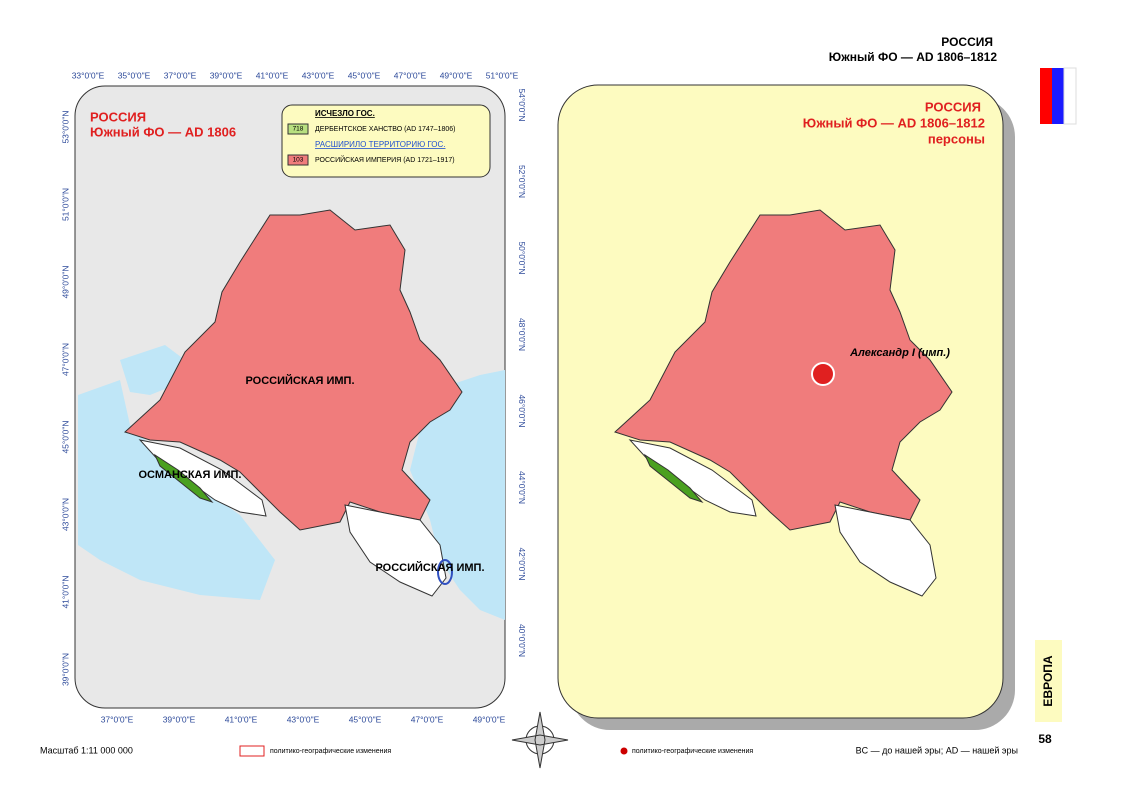 Image resolution: width=1122 pixels, height=794 pixels. Describe the element at coordinates (163, 131) in the screenshot. I see `map-subtitle: Южный ФО — AD 1806` at that location.